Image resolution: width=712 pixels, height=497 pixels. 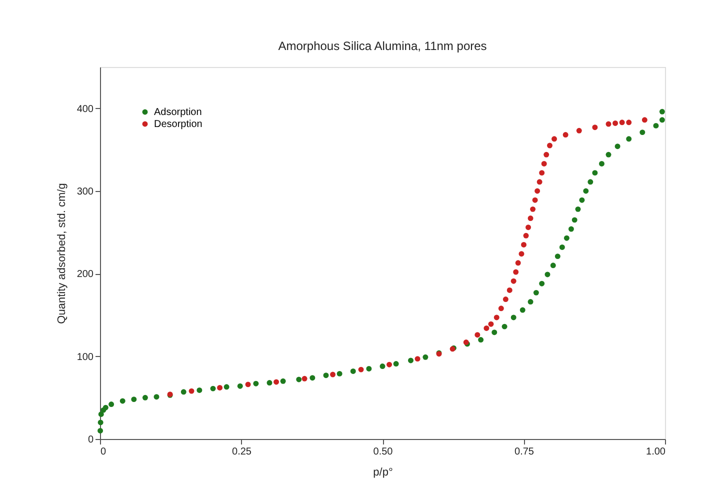 I want to click on y-tick-label: 100, so click(x=85, y=357).